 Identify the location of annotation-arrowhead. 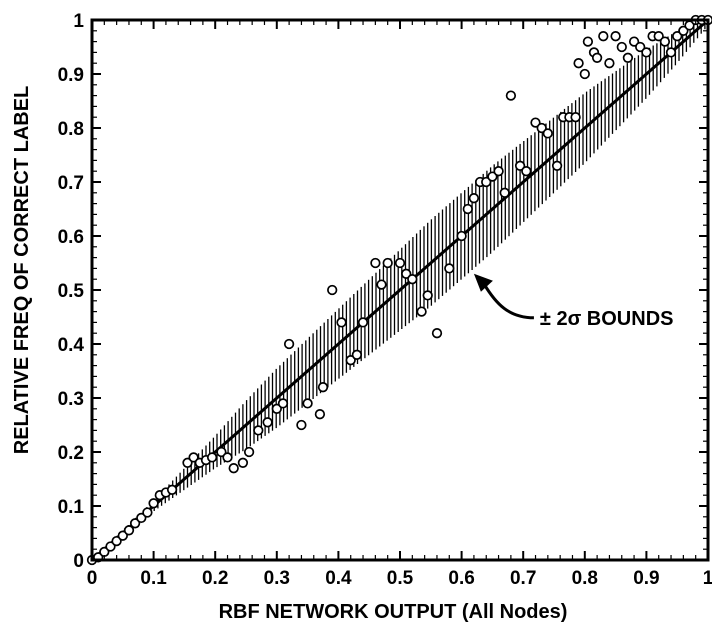
(483, 282).